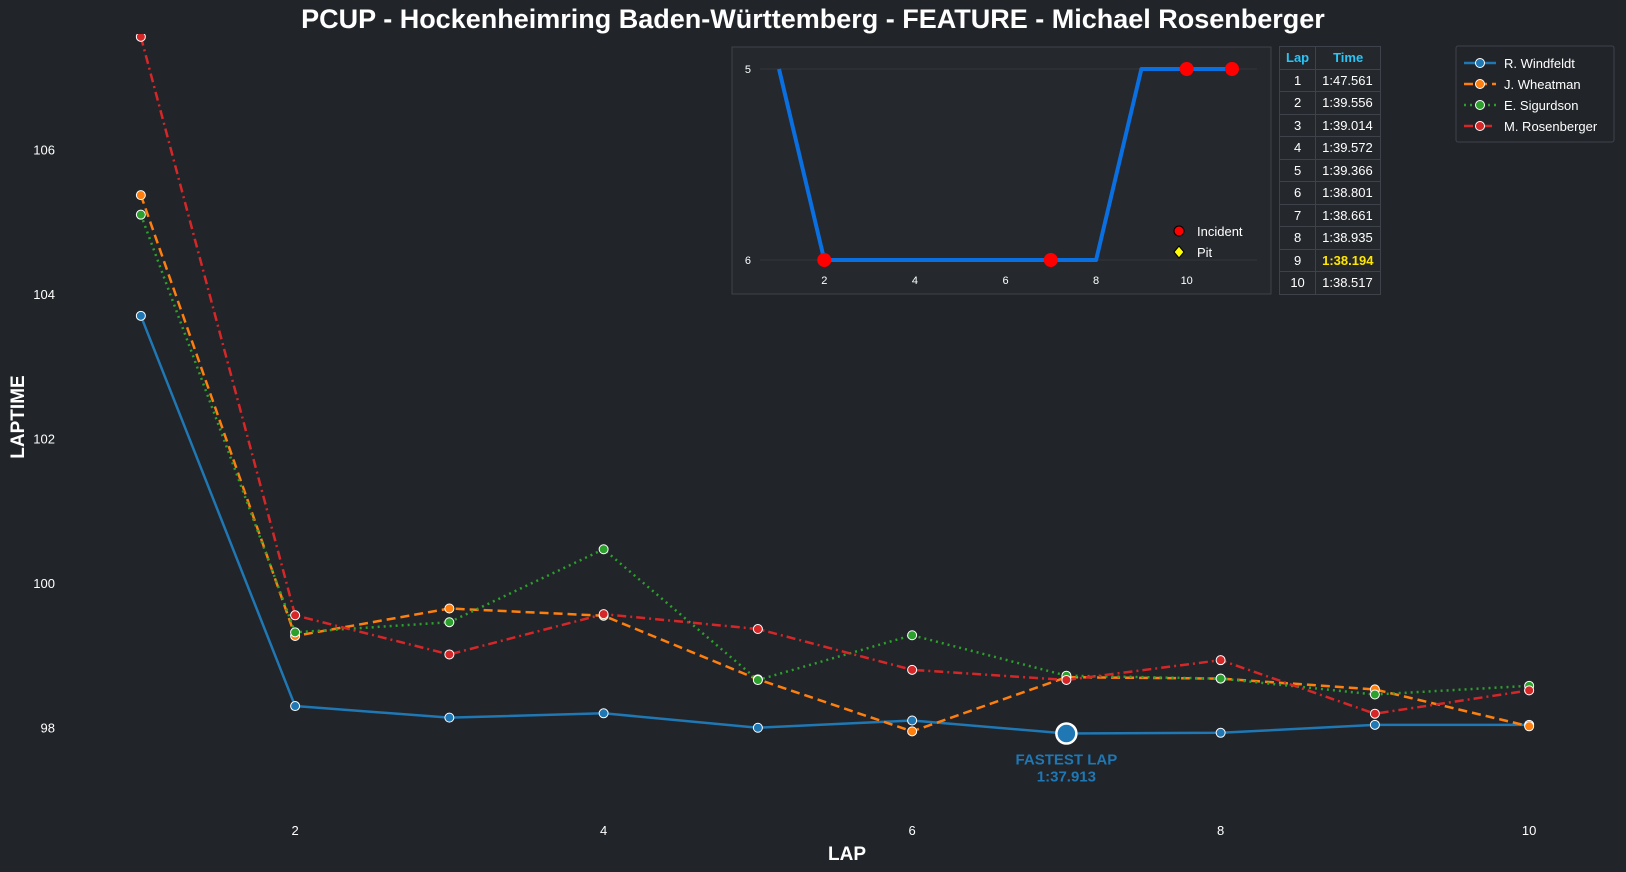  I want to click on y-tick-label: 100, so click(44, 583).